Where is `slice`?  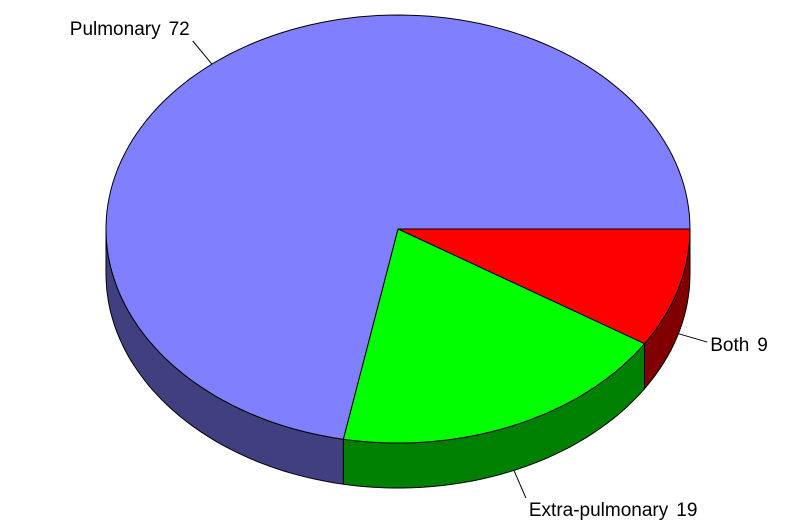
slice is located at coordinates (544, 286).